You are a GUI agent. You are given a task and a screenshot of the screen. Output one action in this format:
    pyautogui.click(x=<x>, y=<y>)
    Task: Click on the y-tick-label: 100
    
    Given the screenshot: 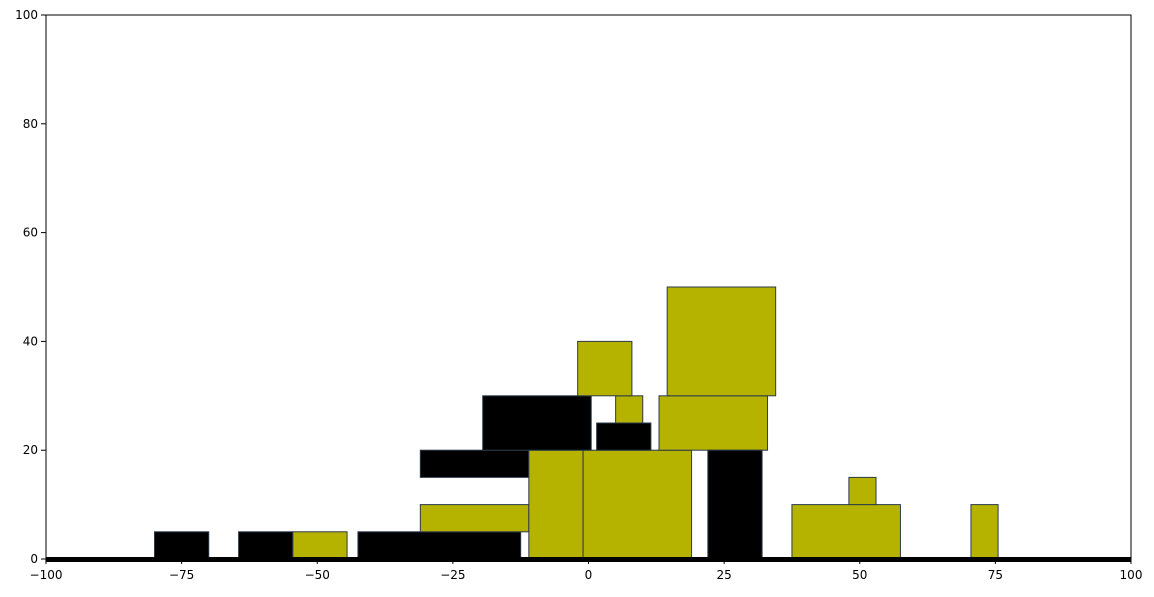 What is the action you would take?
    pyautogui.click(x=26, y=15)
    